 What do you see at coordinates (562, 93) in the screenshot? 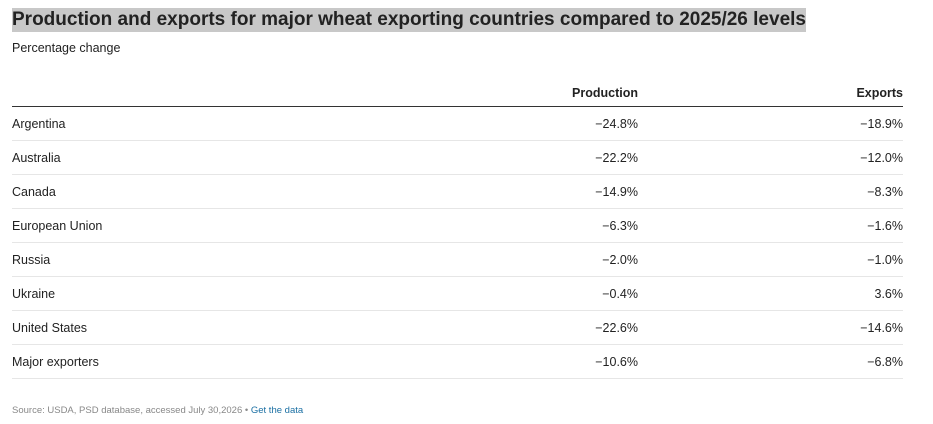
I see `header-production: Production` at bounding box center [562, 93].